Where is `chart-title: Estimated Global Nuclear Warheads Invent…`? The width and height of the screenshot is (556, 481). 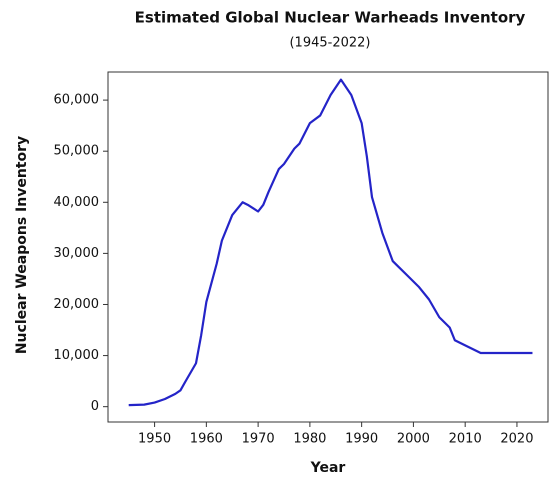
chart-title: Estimated Global Nuclear Warheads Invent… is located at coordinates (330, 18).